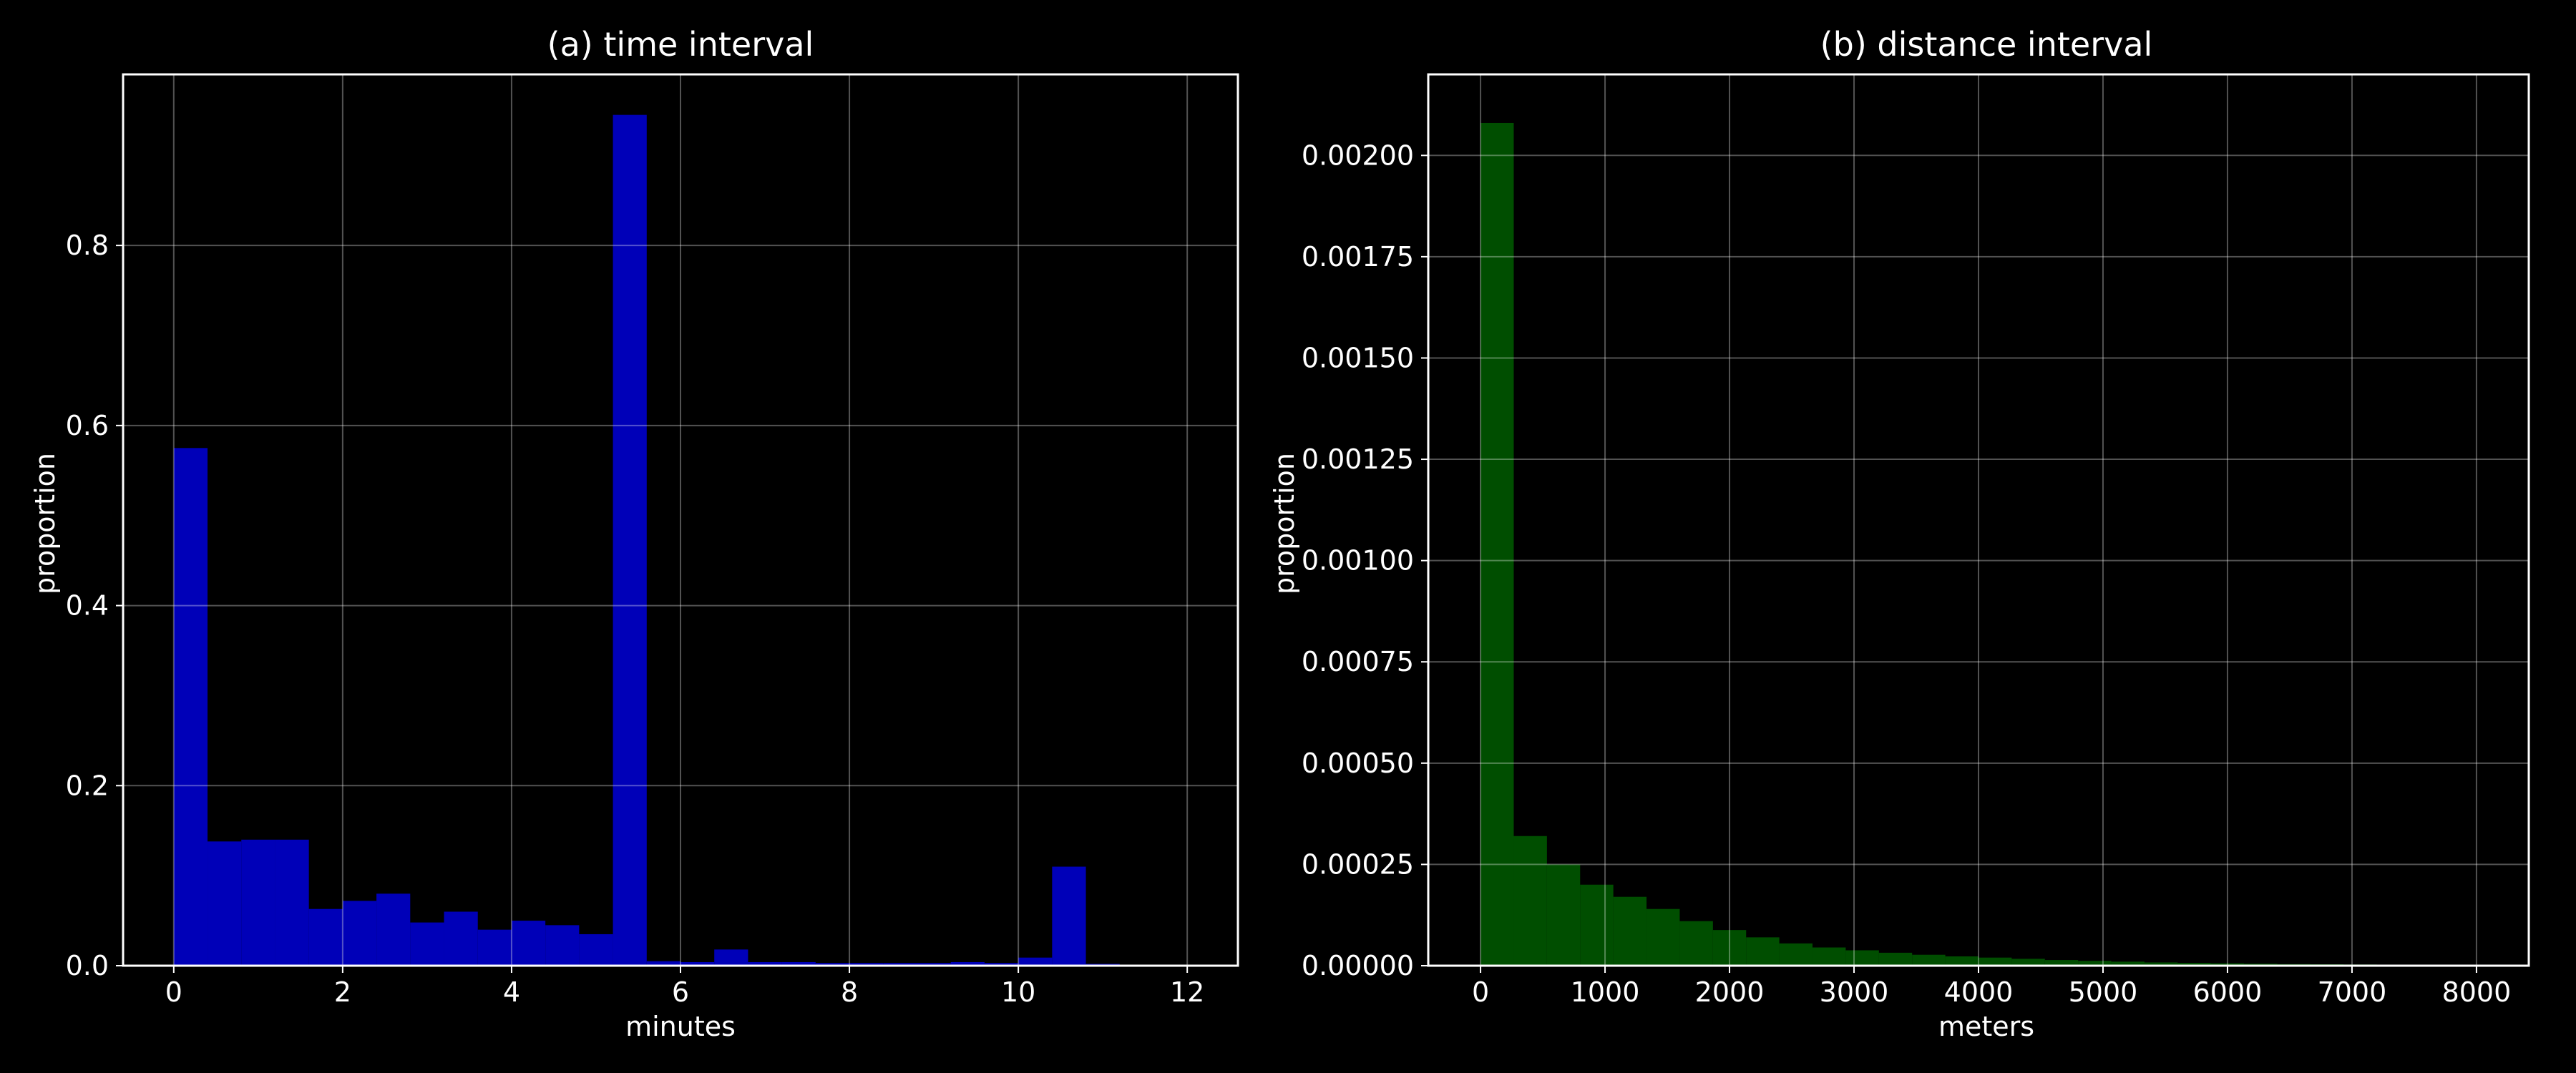  I want to click on distance-y-tick-label: 0.00150, so click(1358, 357).